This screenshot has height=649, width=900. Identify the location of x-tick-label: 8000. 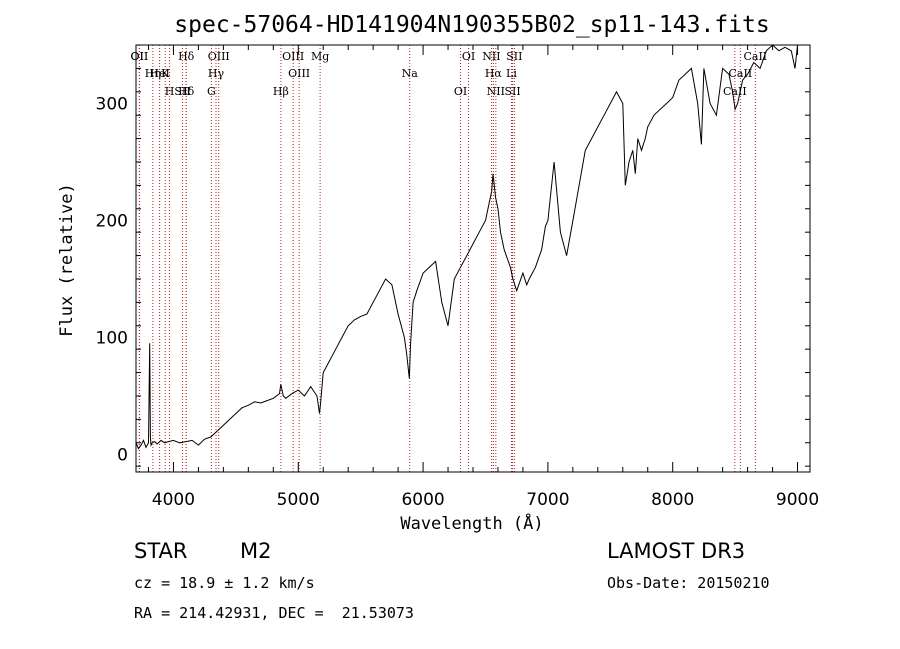
(672, 500).